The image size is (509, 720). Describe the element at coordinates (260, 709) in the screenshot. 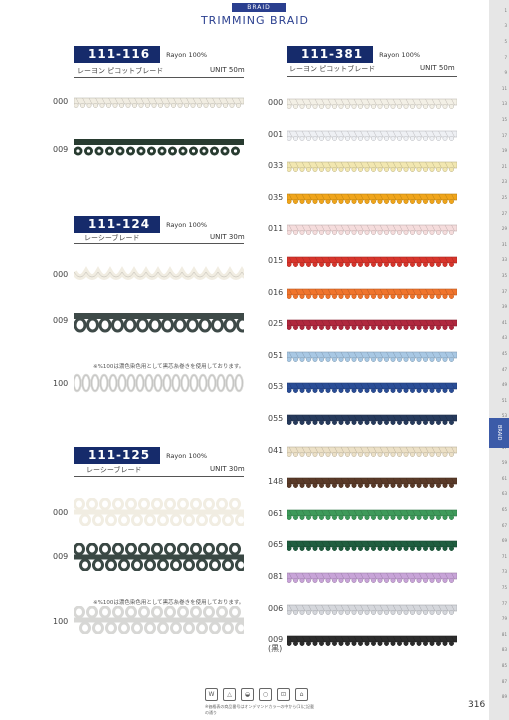

I see `footnote: ※価格表の商品番号はオンデマンドカラーの中から(1)に記載の通り` at that location.